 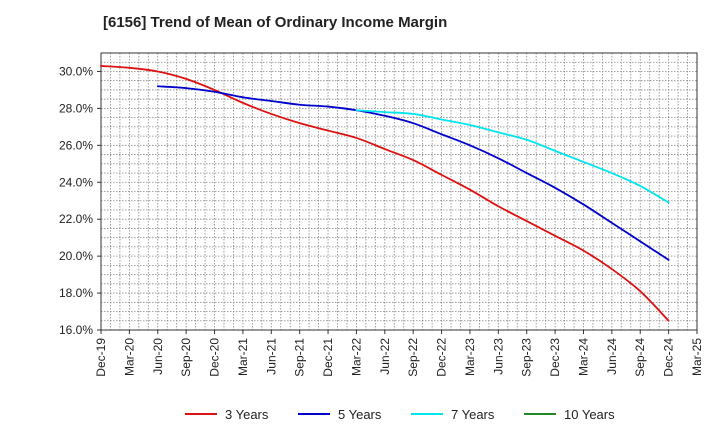 I want to click on x-tick-label: Mar-24, so click(x=583, y=357).